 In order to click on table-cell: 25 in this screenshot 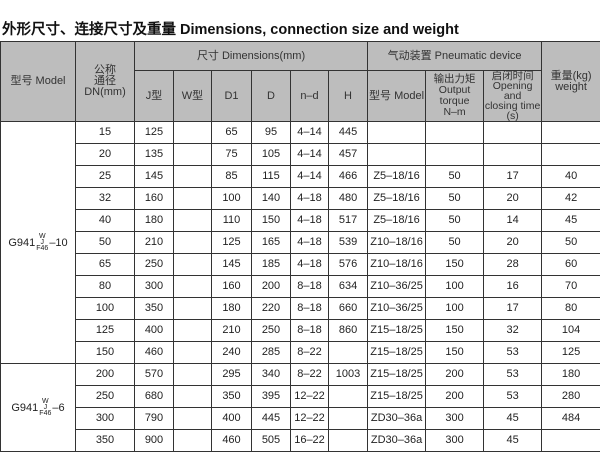, I will do `click(105, 177)`.